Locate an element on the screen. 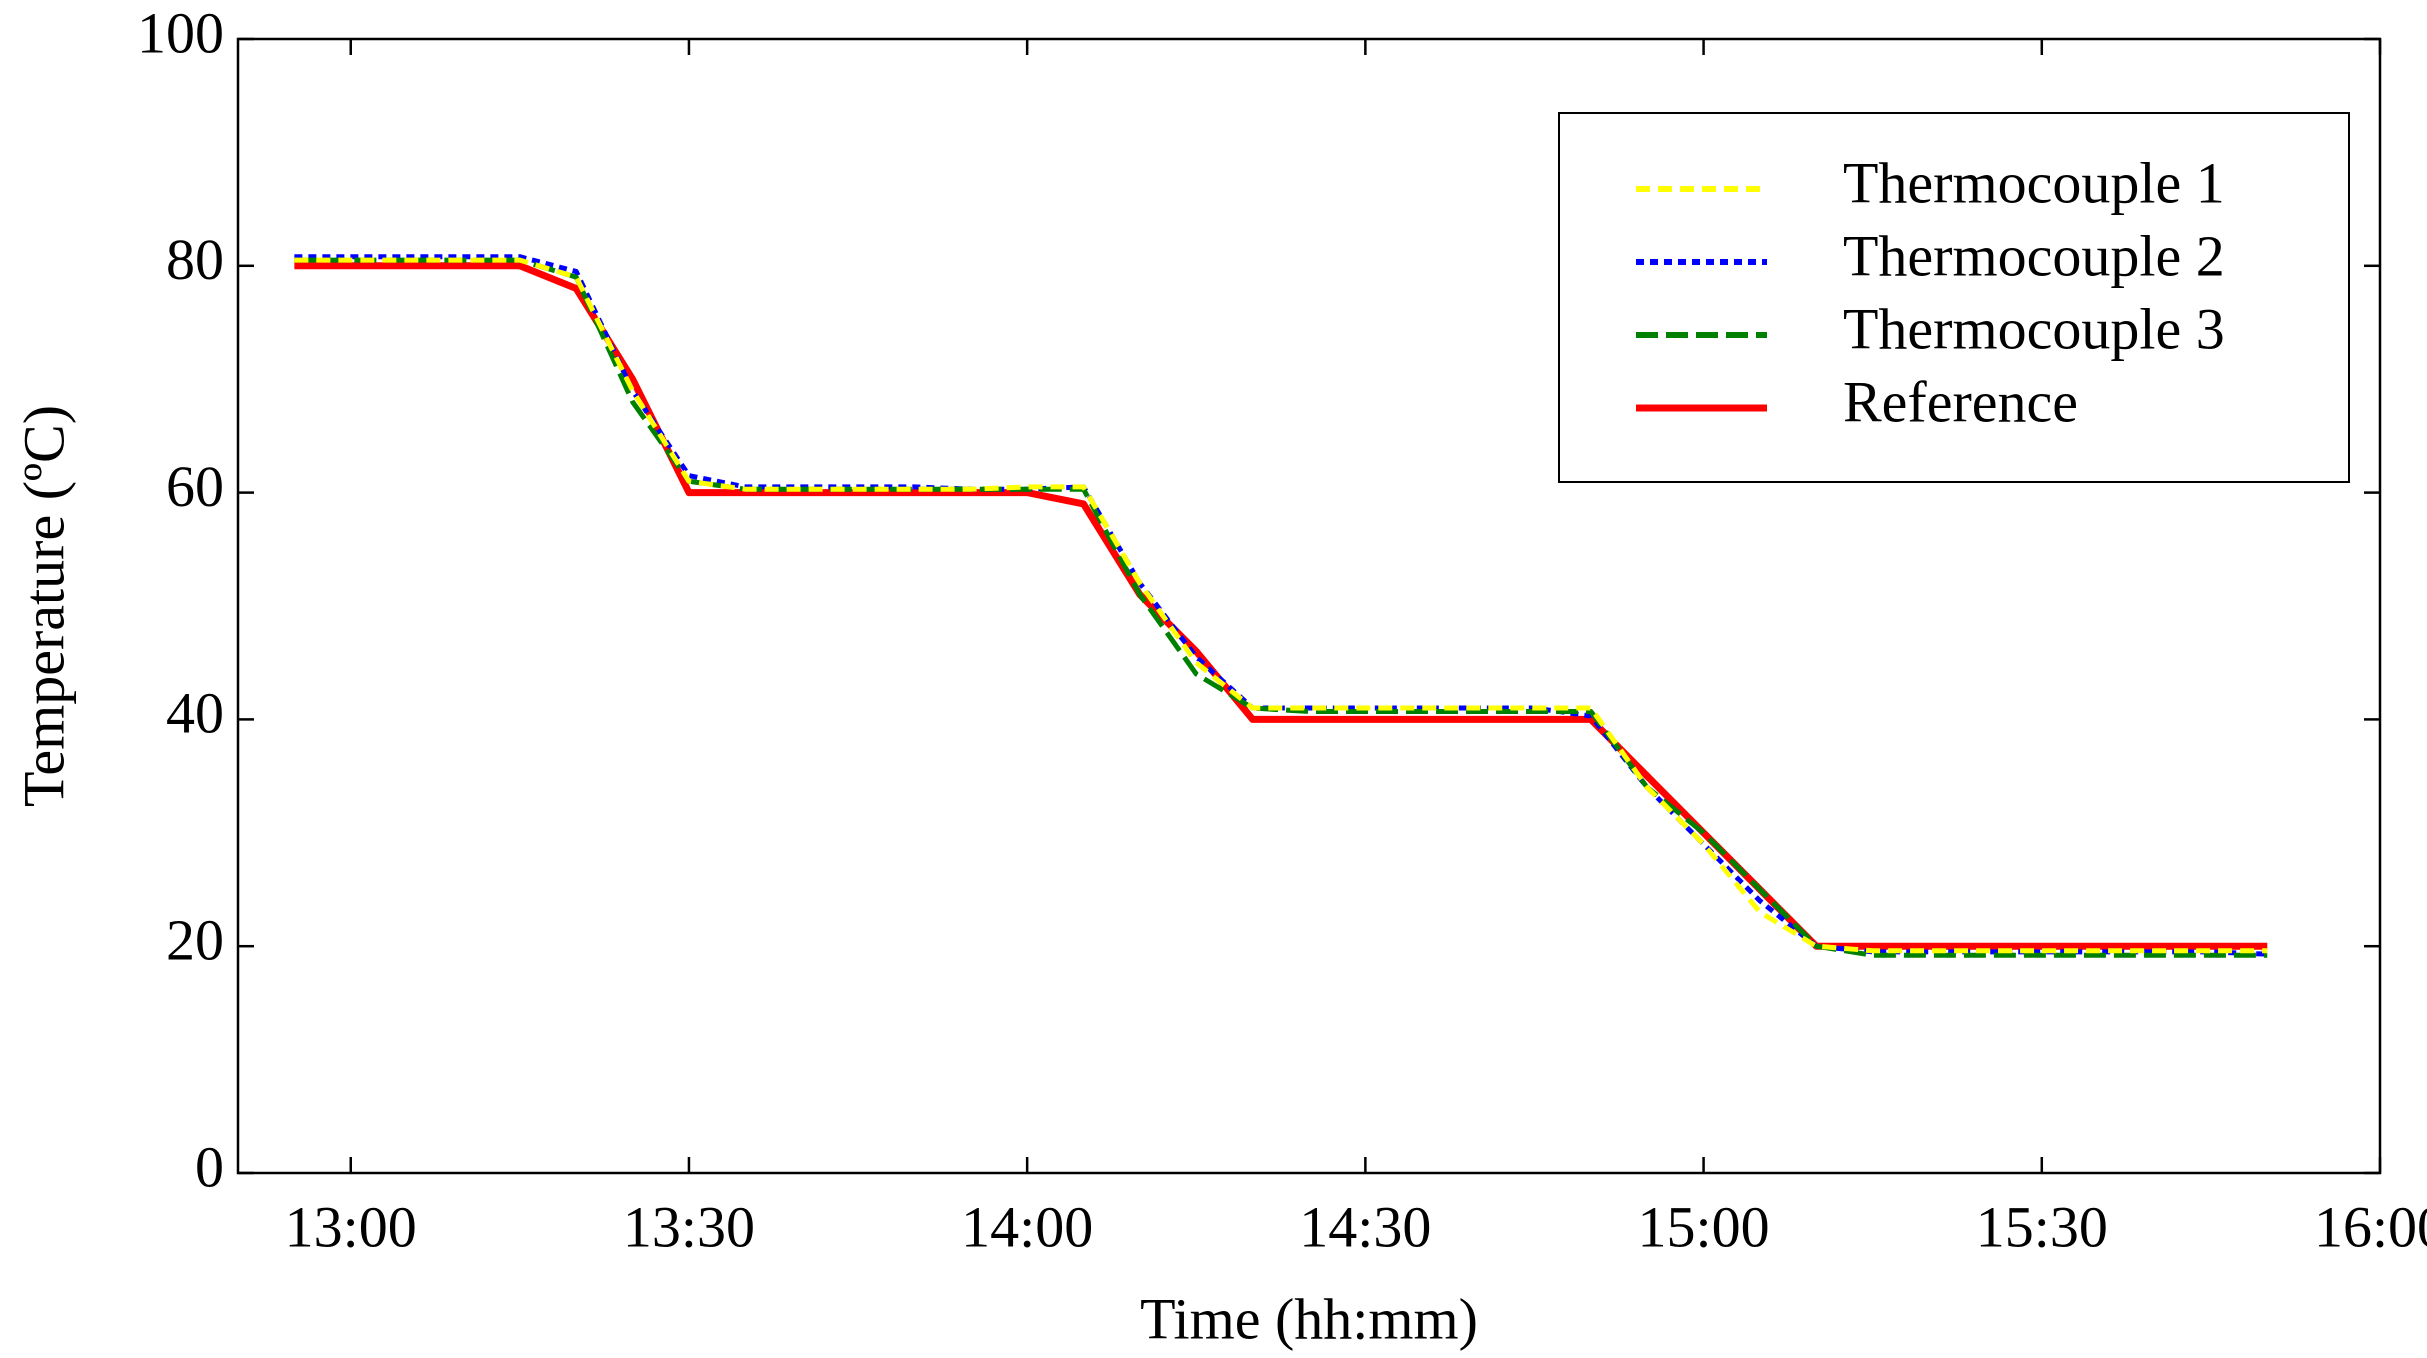 The height and width of the screenshot is (1358, 2427). y-axis-label: Temperature (ºC) is located at coordinates (43, 606).